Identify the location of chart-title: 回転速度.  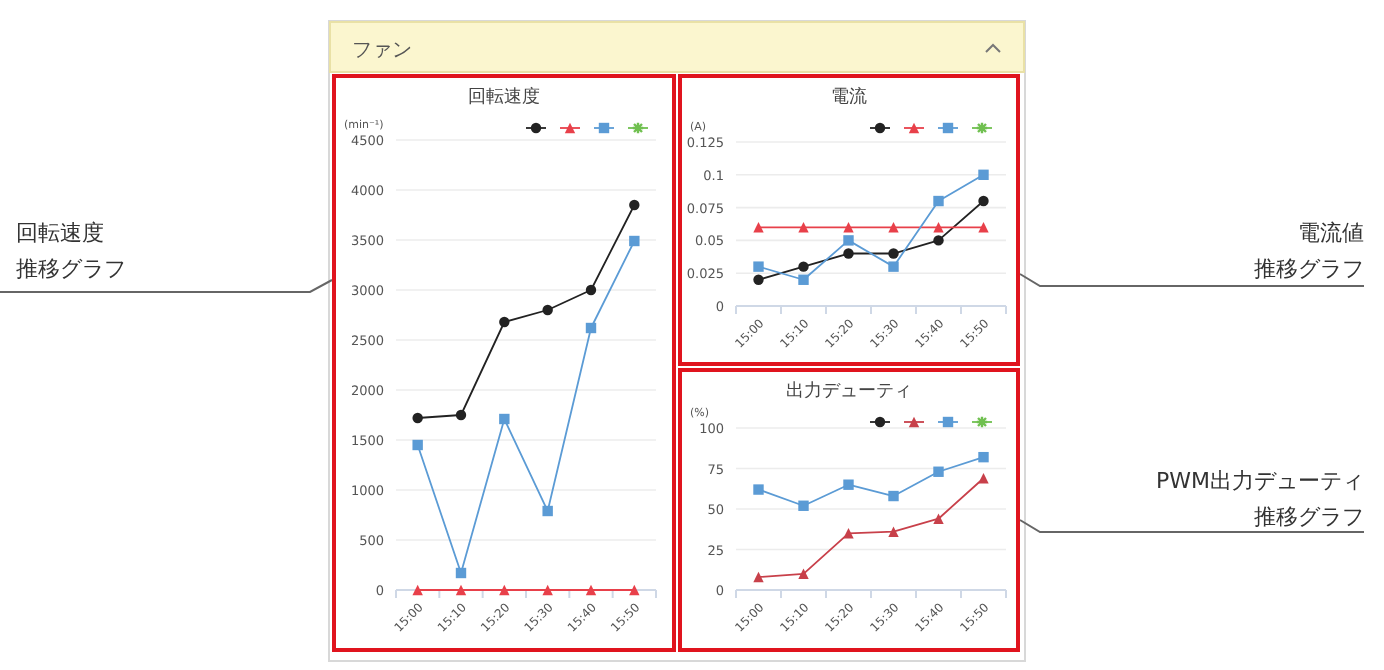
(504, 97).